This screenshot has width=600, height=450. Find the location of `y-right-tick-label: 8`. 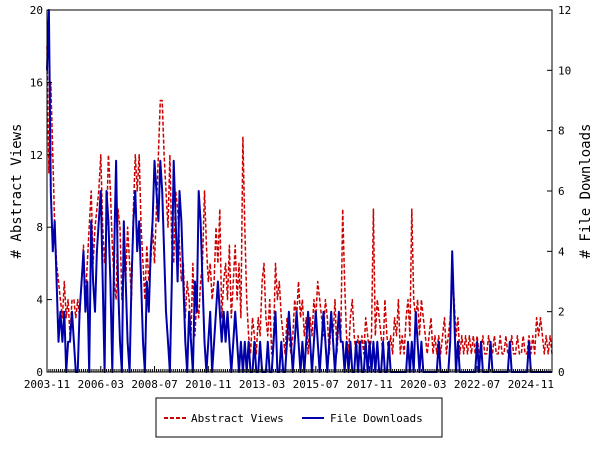

y-right-tick-label: 8 is located at coordinates (561, 131).